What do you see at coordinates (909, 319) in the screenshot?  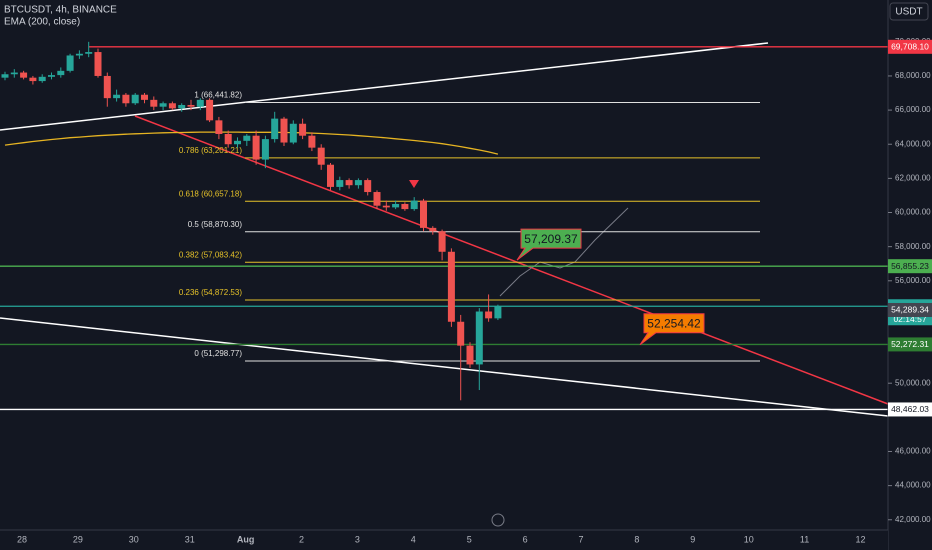 I see `countdown-label: 02:14:57` at bounding box center [909, 319].